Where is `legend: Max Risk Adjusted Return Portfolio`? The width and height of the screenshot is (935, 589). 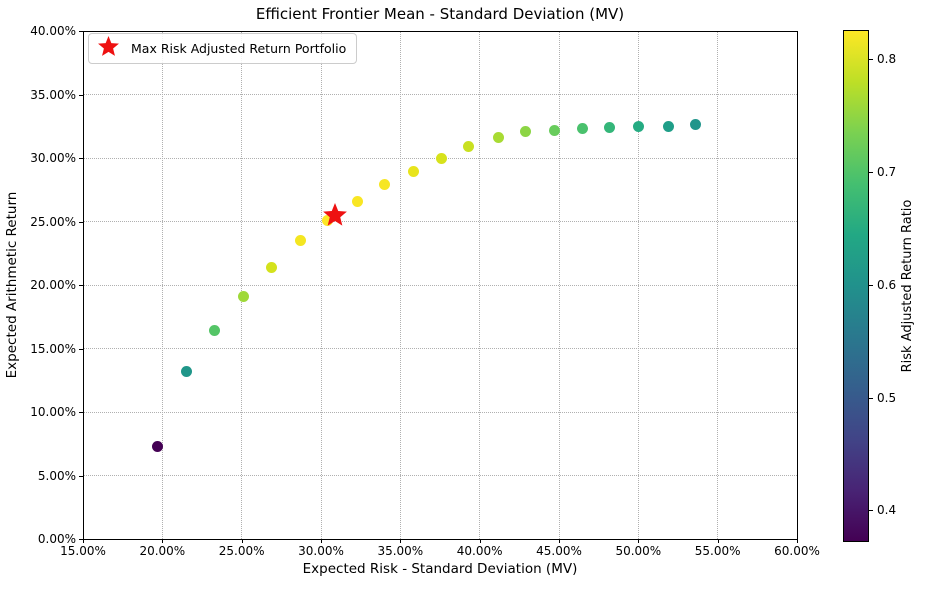 legend: Max Risk Adjusted Return Portfolio is located at coordinates (223, 48).